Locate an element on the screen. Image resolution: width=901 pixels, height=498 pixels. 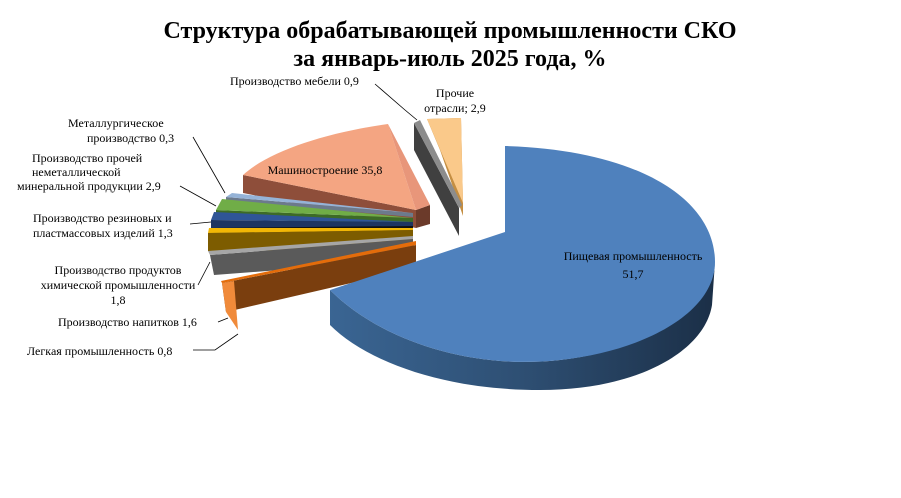
slice-side-food is located at coordinates (522, 326).